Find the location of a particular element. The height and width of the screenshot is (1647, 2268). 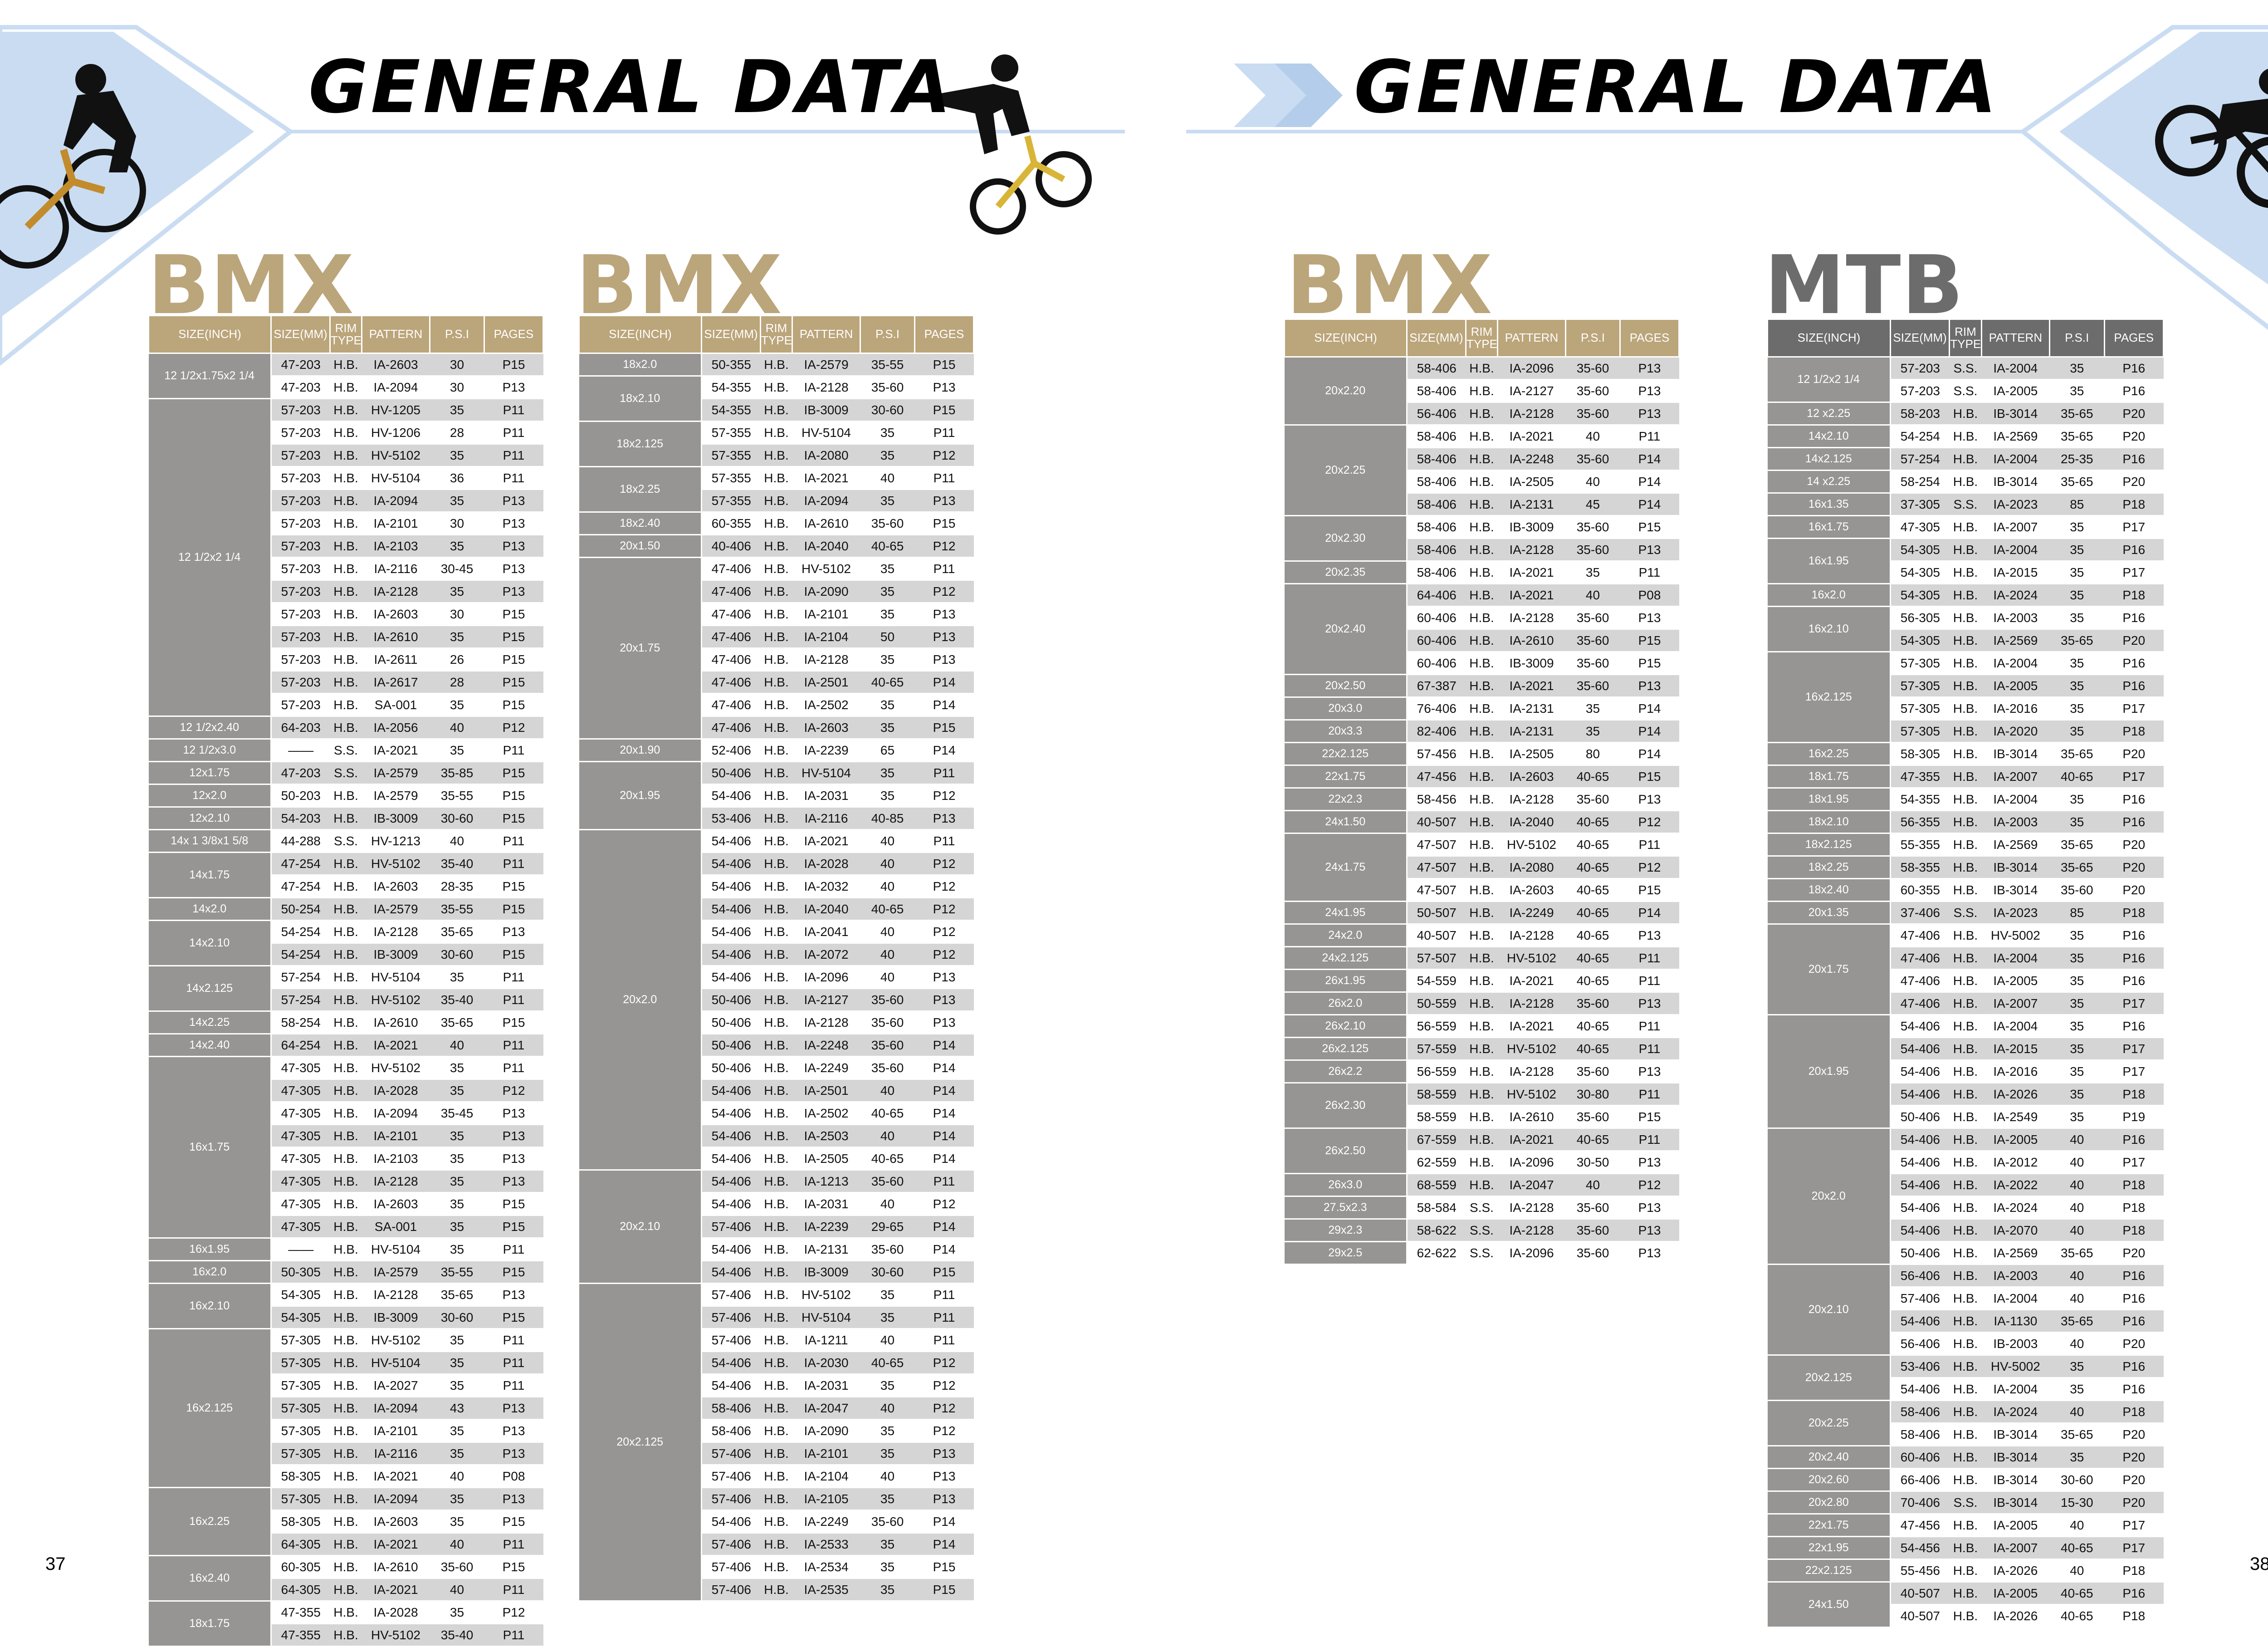

size-mm-cell: 57-203 is located at coordinates (1920, 368).